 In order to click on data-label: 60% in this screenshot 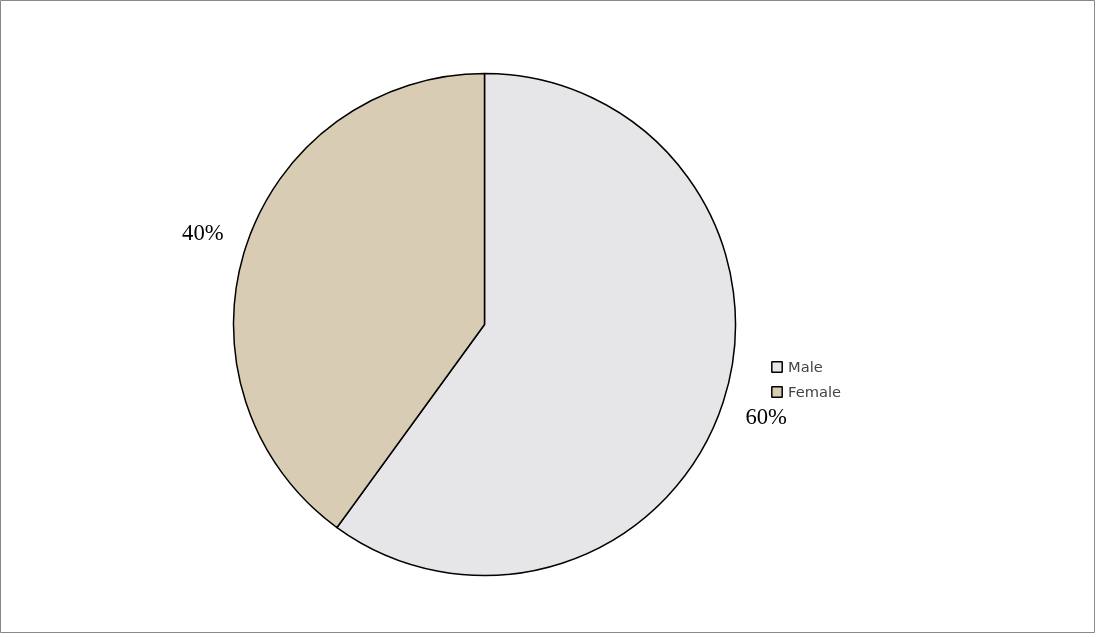, I will do `click(766, 416)`.